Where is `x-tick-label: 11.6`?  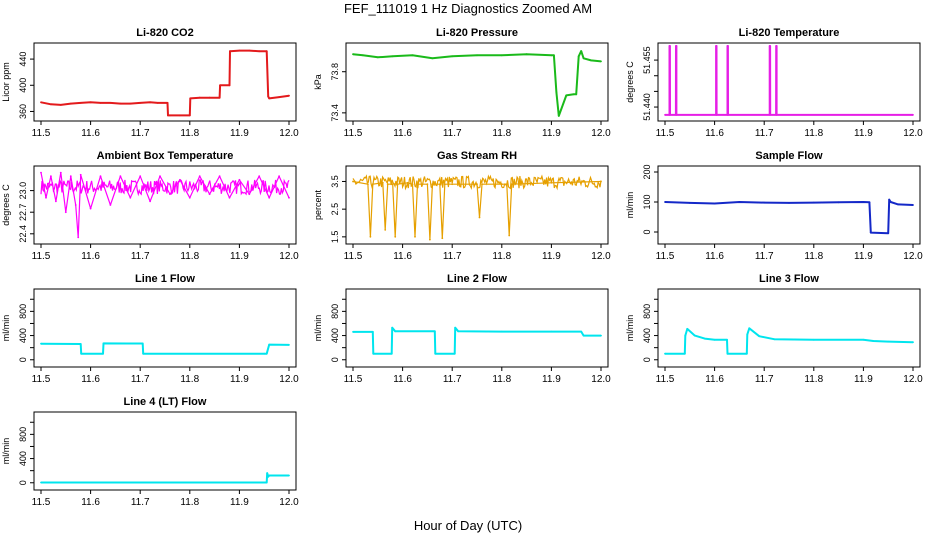
x-tick-label: 11.6 is located at coordinates (402, 133).